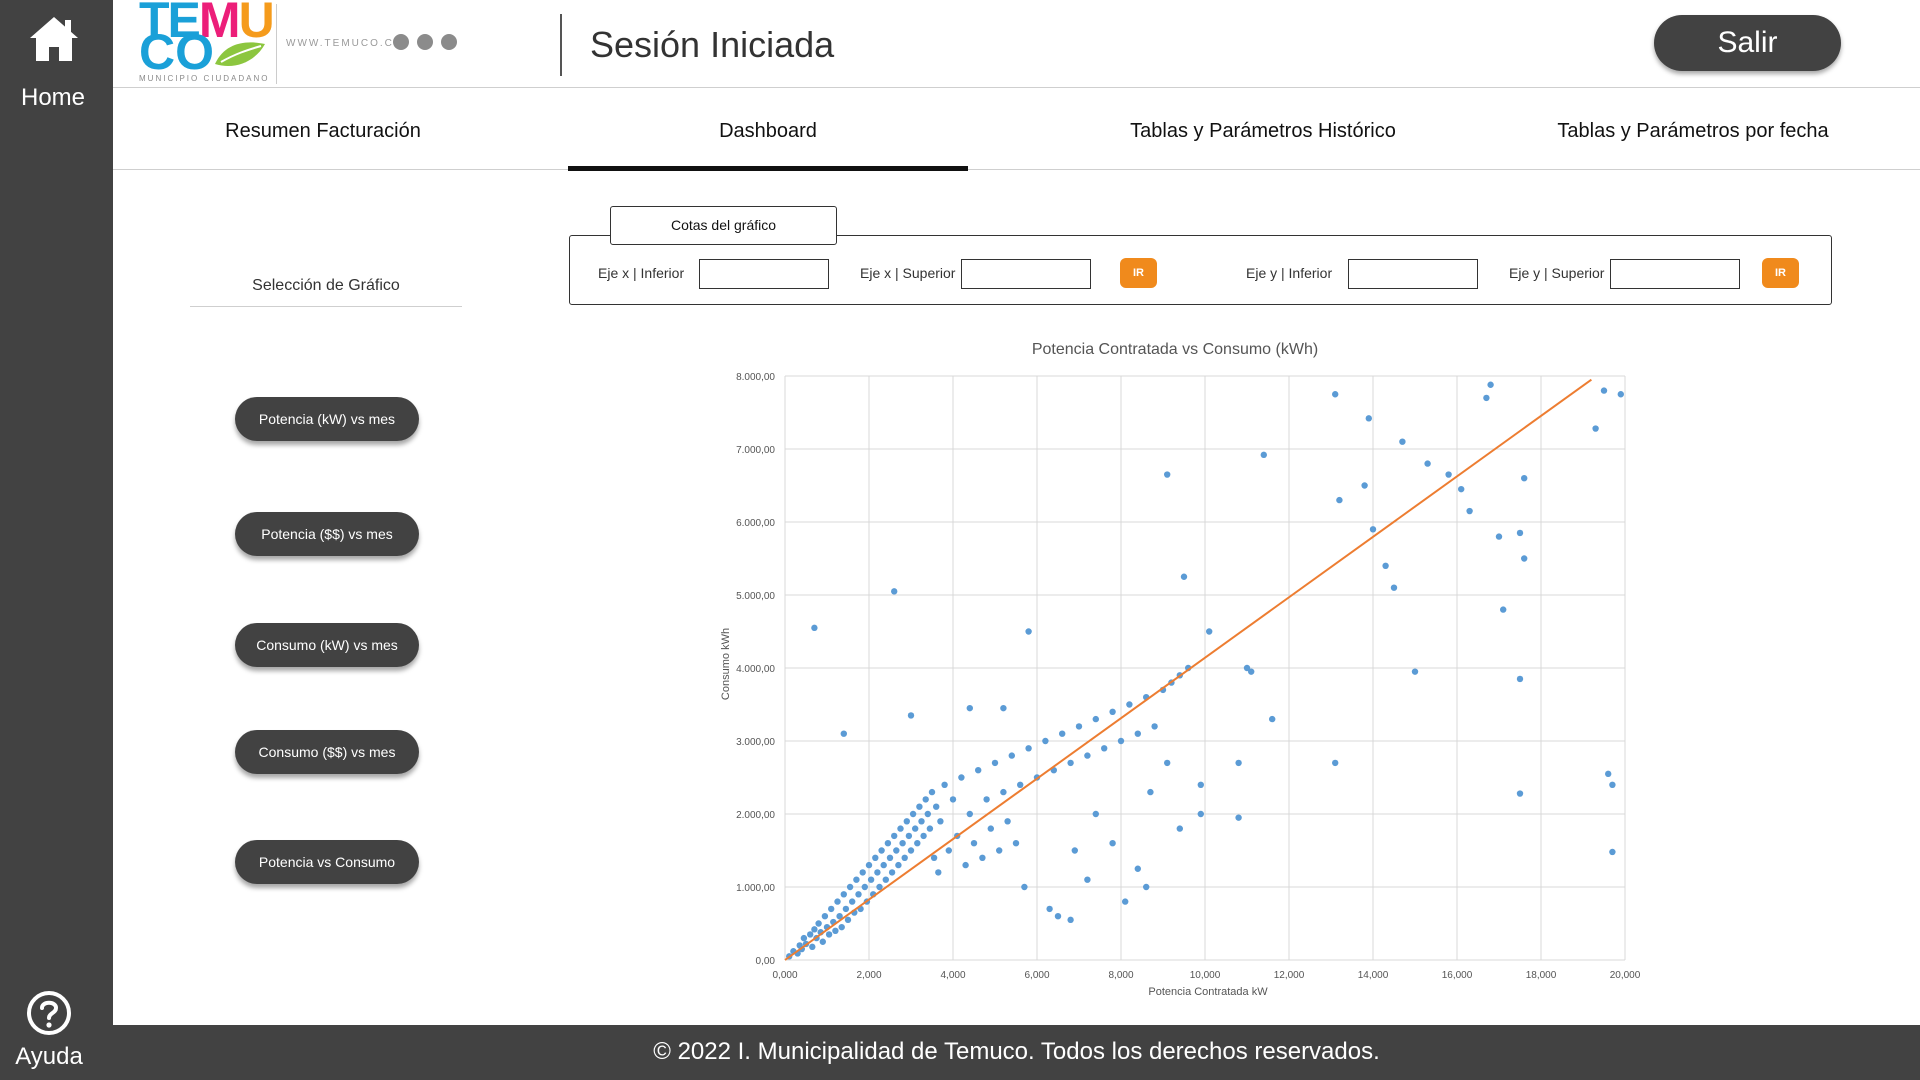 The image size is (1920, 1080). What do you see at coordinates (1693, 131) in the screenshot?
I see `tab-tablas-por-fecha: Tablas y Parámetros por fecha` at bounding box center [1693, 131].